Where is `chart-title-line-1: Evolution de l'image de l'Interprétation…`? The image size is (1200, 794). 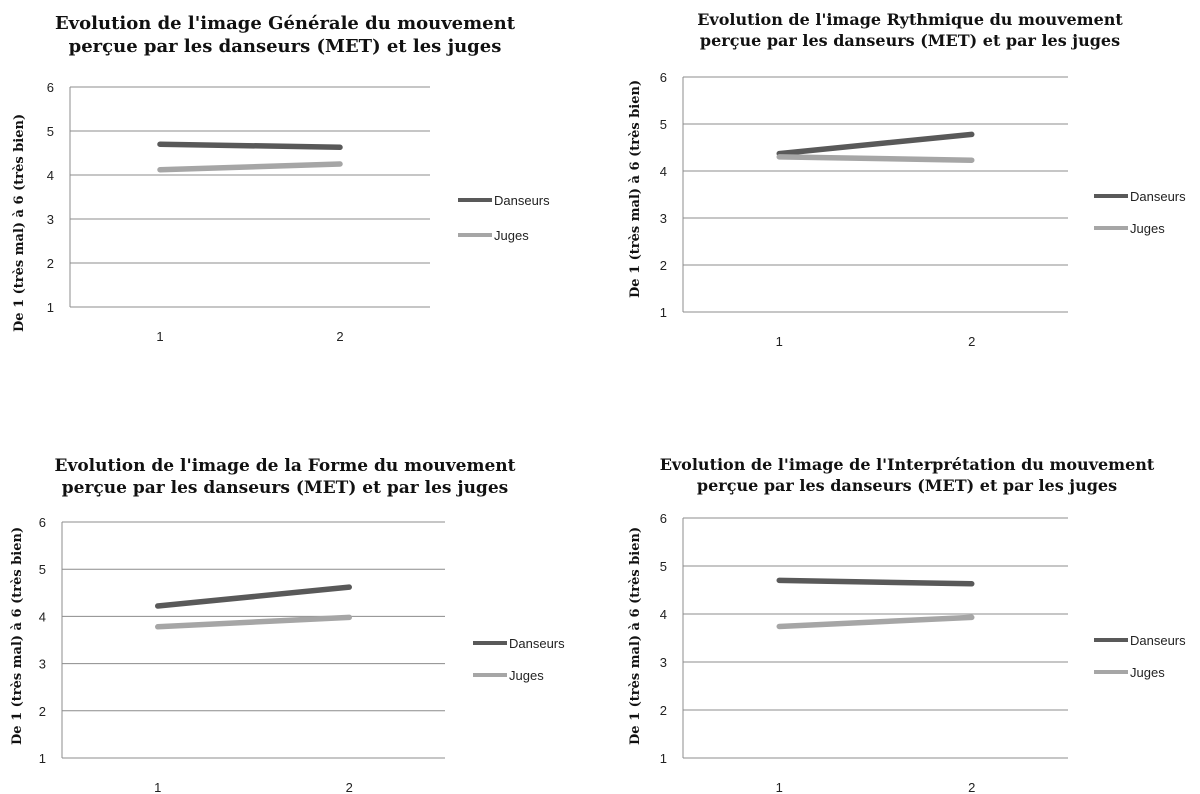
chart-title-line-1: Evolution de l'image de l'Interprétation… is located at coordinates (907, 464).